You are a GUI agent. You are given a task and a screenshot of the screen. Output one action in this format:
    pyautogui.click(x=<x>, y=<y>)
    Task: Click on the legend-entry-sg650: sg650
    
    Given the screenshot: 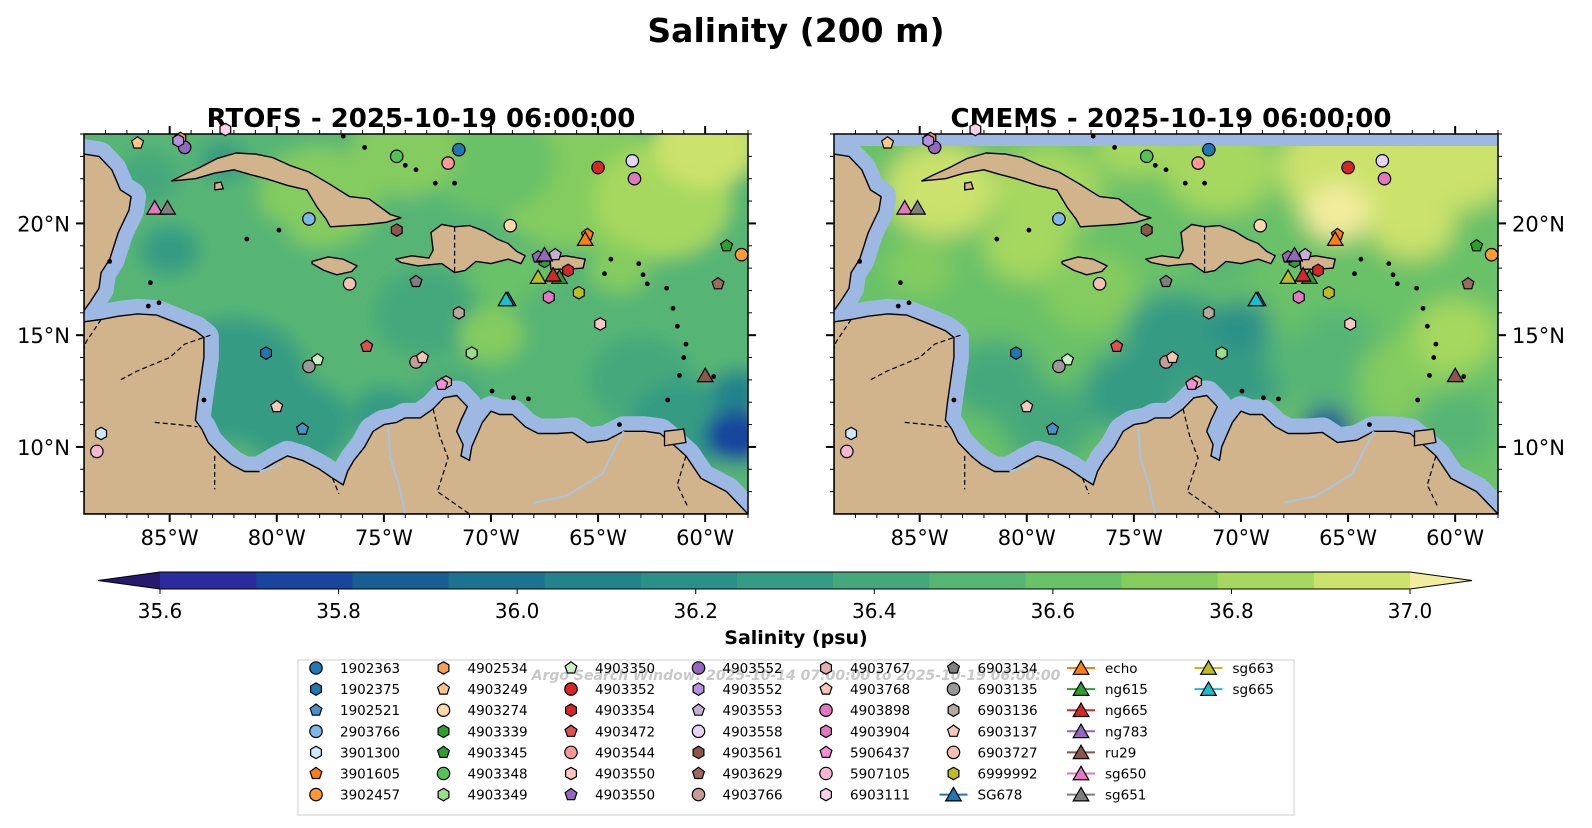 What is the action you would take?
    pyautogui.click(x=1106, y=774)
    